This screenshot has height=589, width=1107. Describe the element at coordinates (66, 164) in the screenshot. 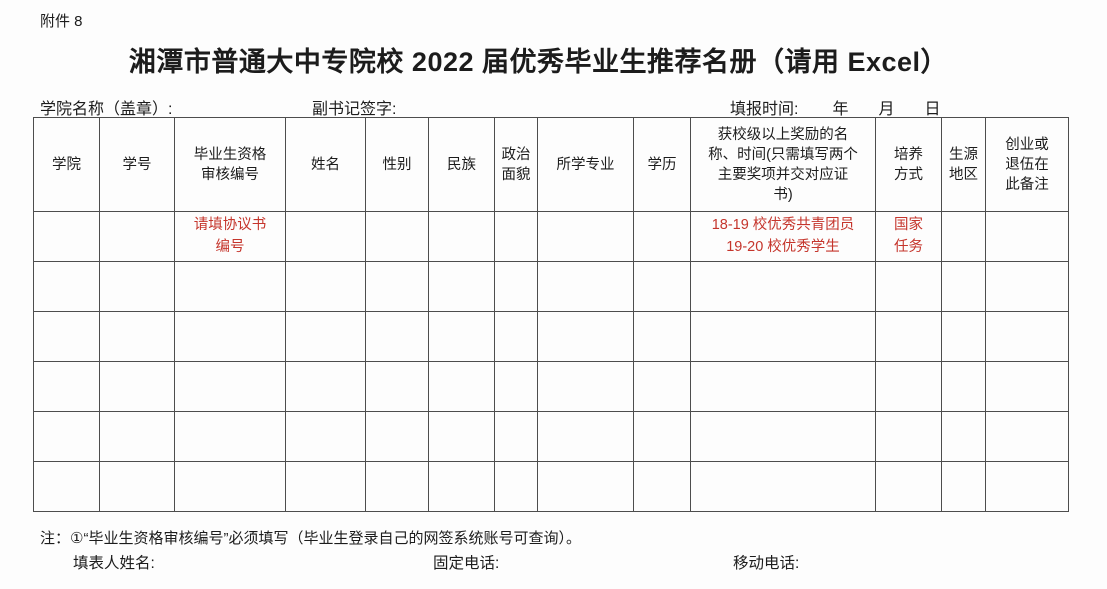

I see `column-header-0: 学院` at that location.